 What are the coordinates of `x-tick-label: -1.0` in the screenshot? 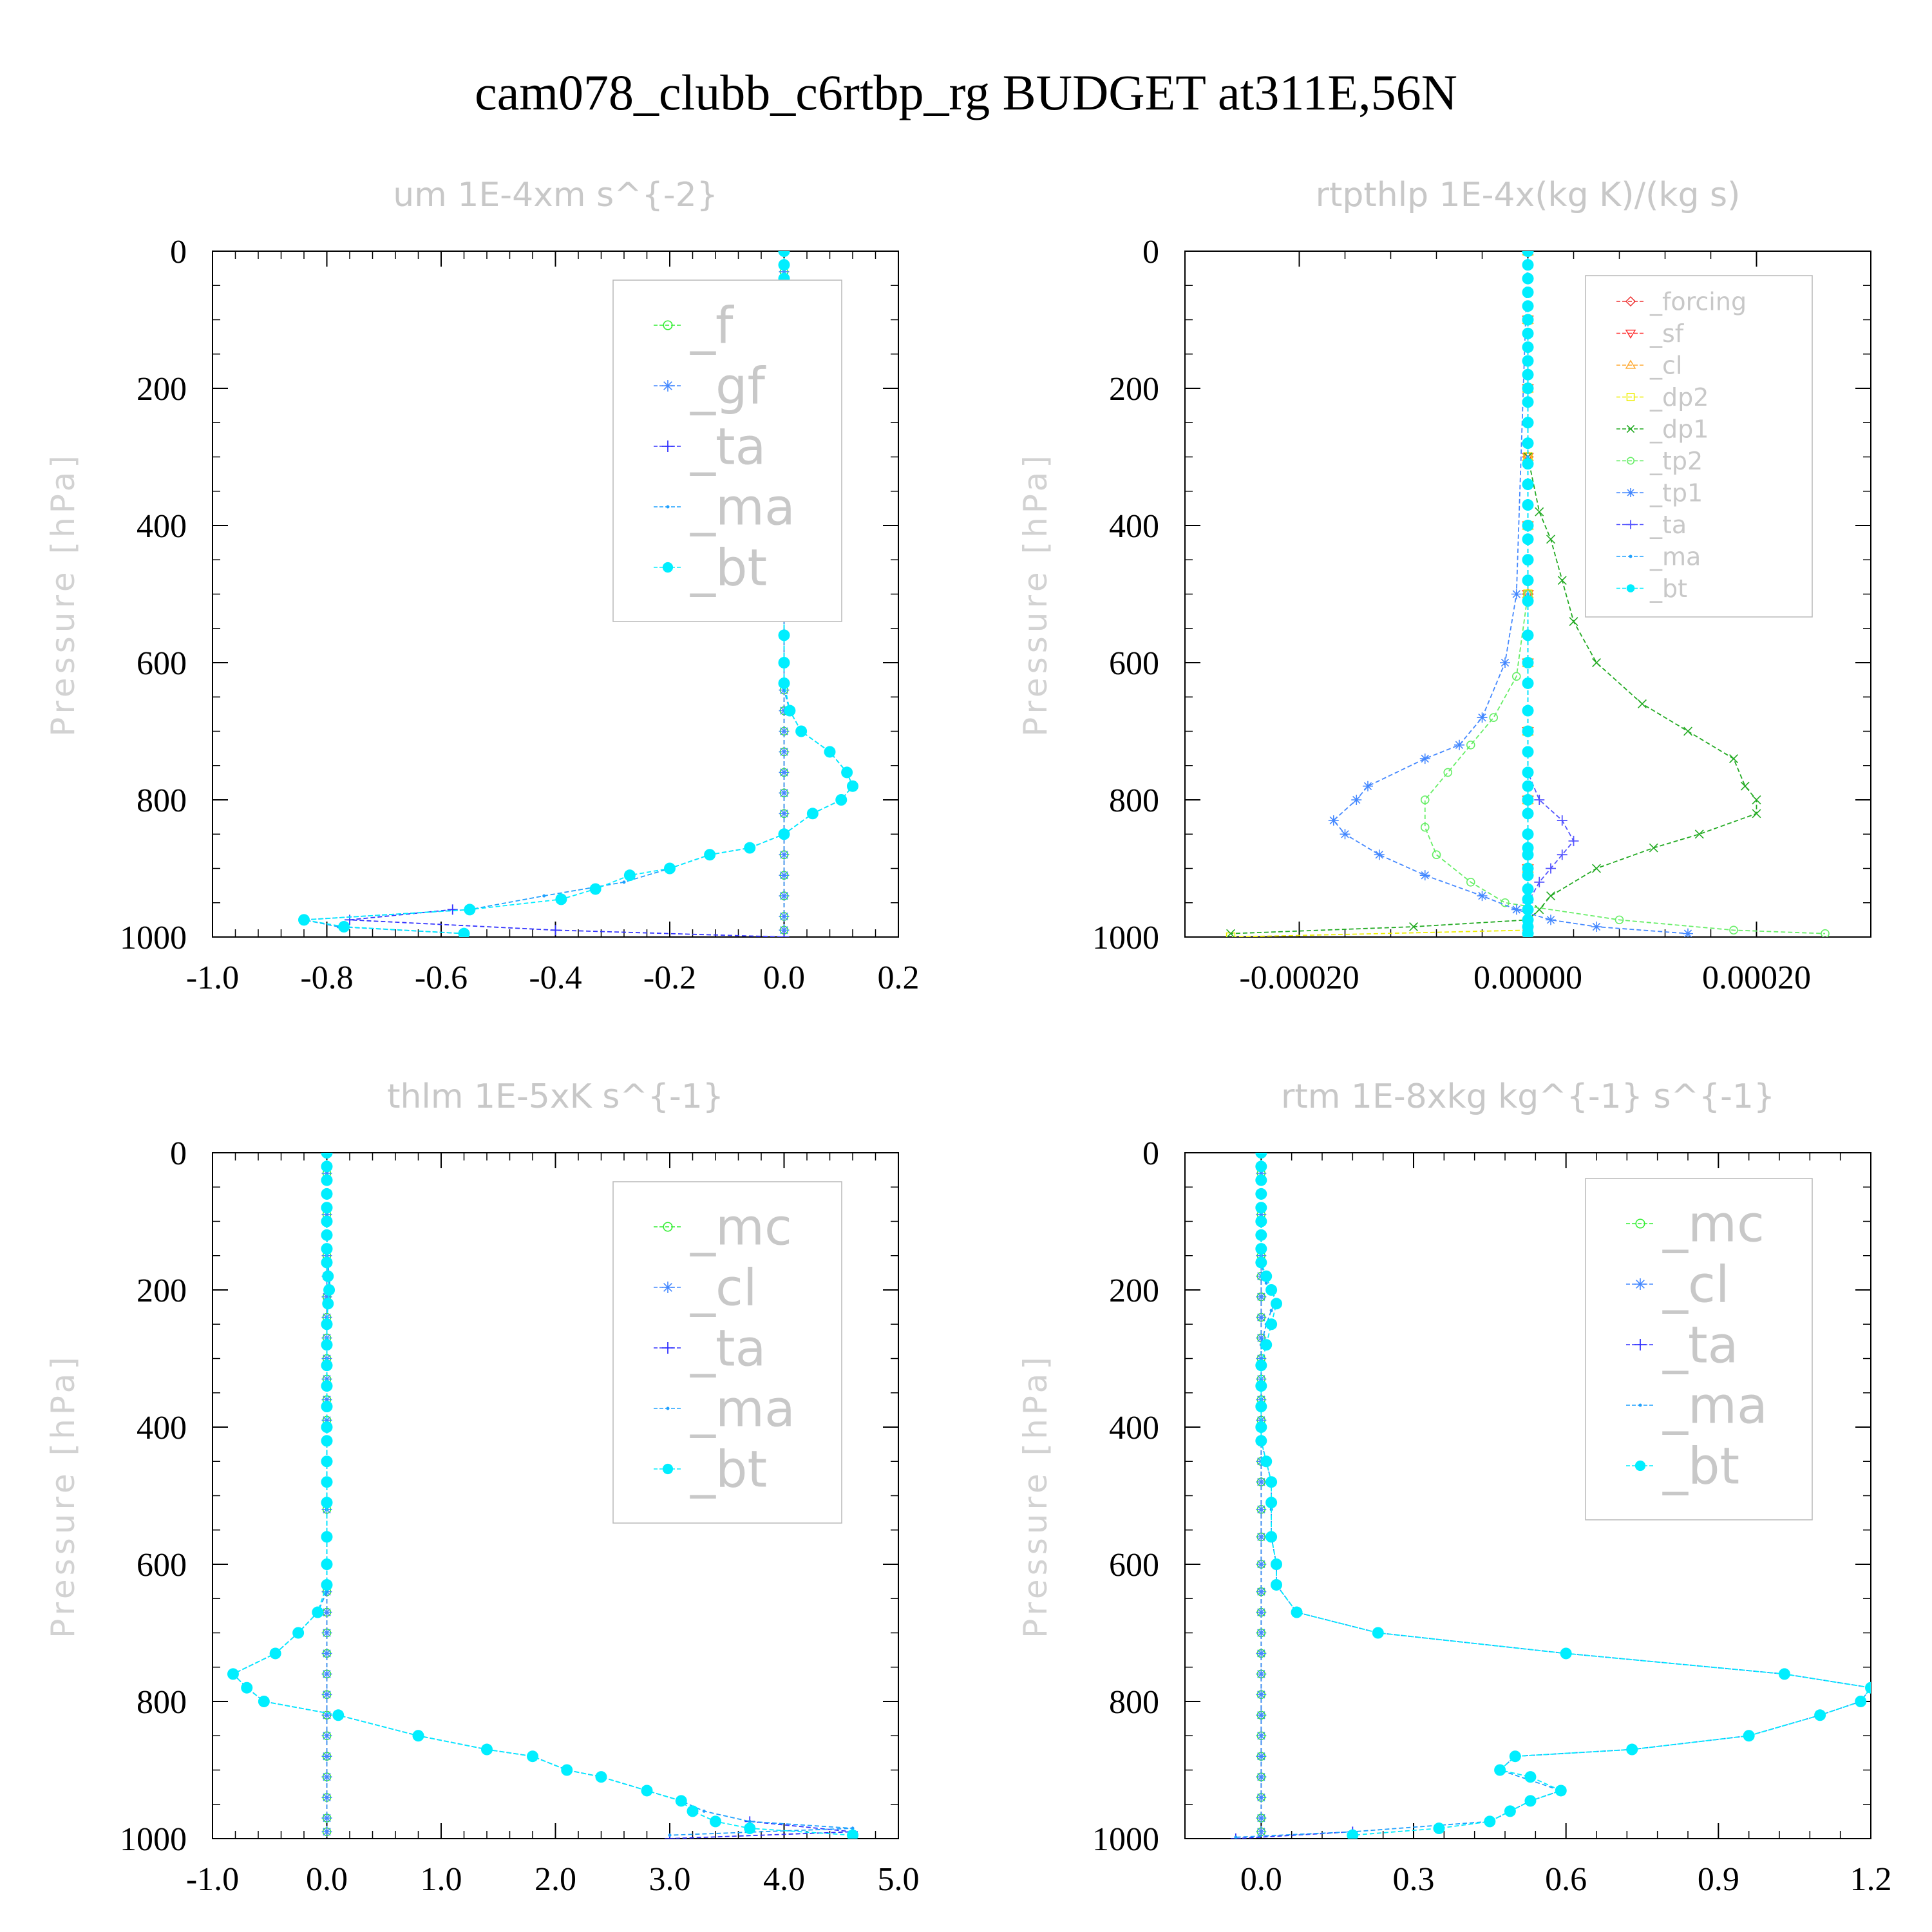 It's located at (213, 1880).